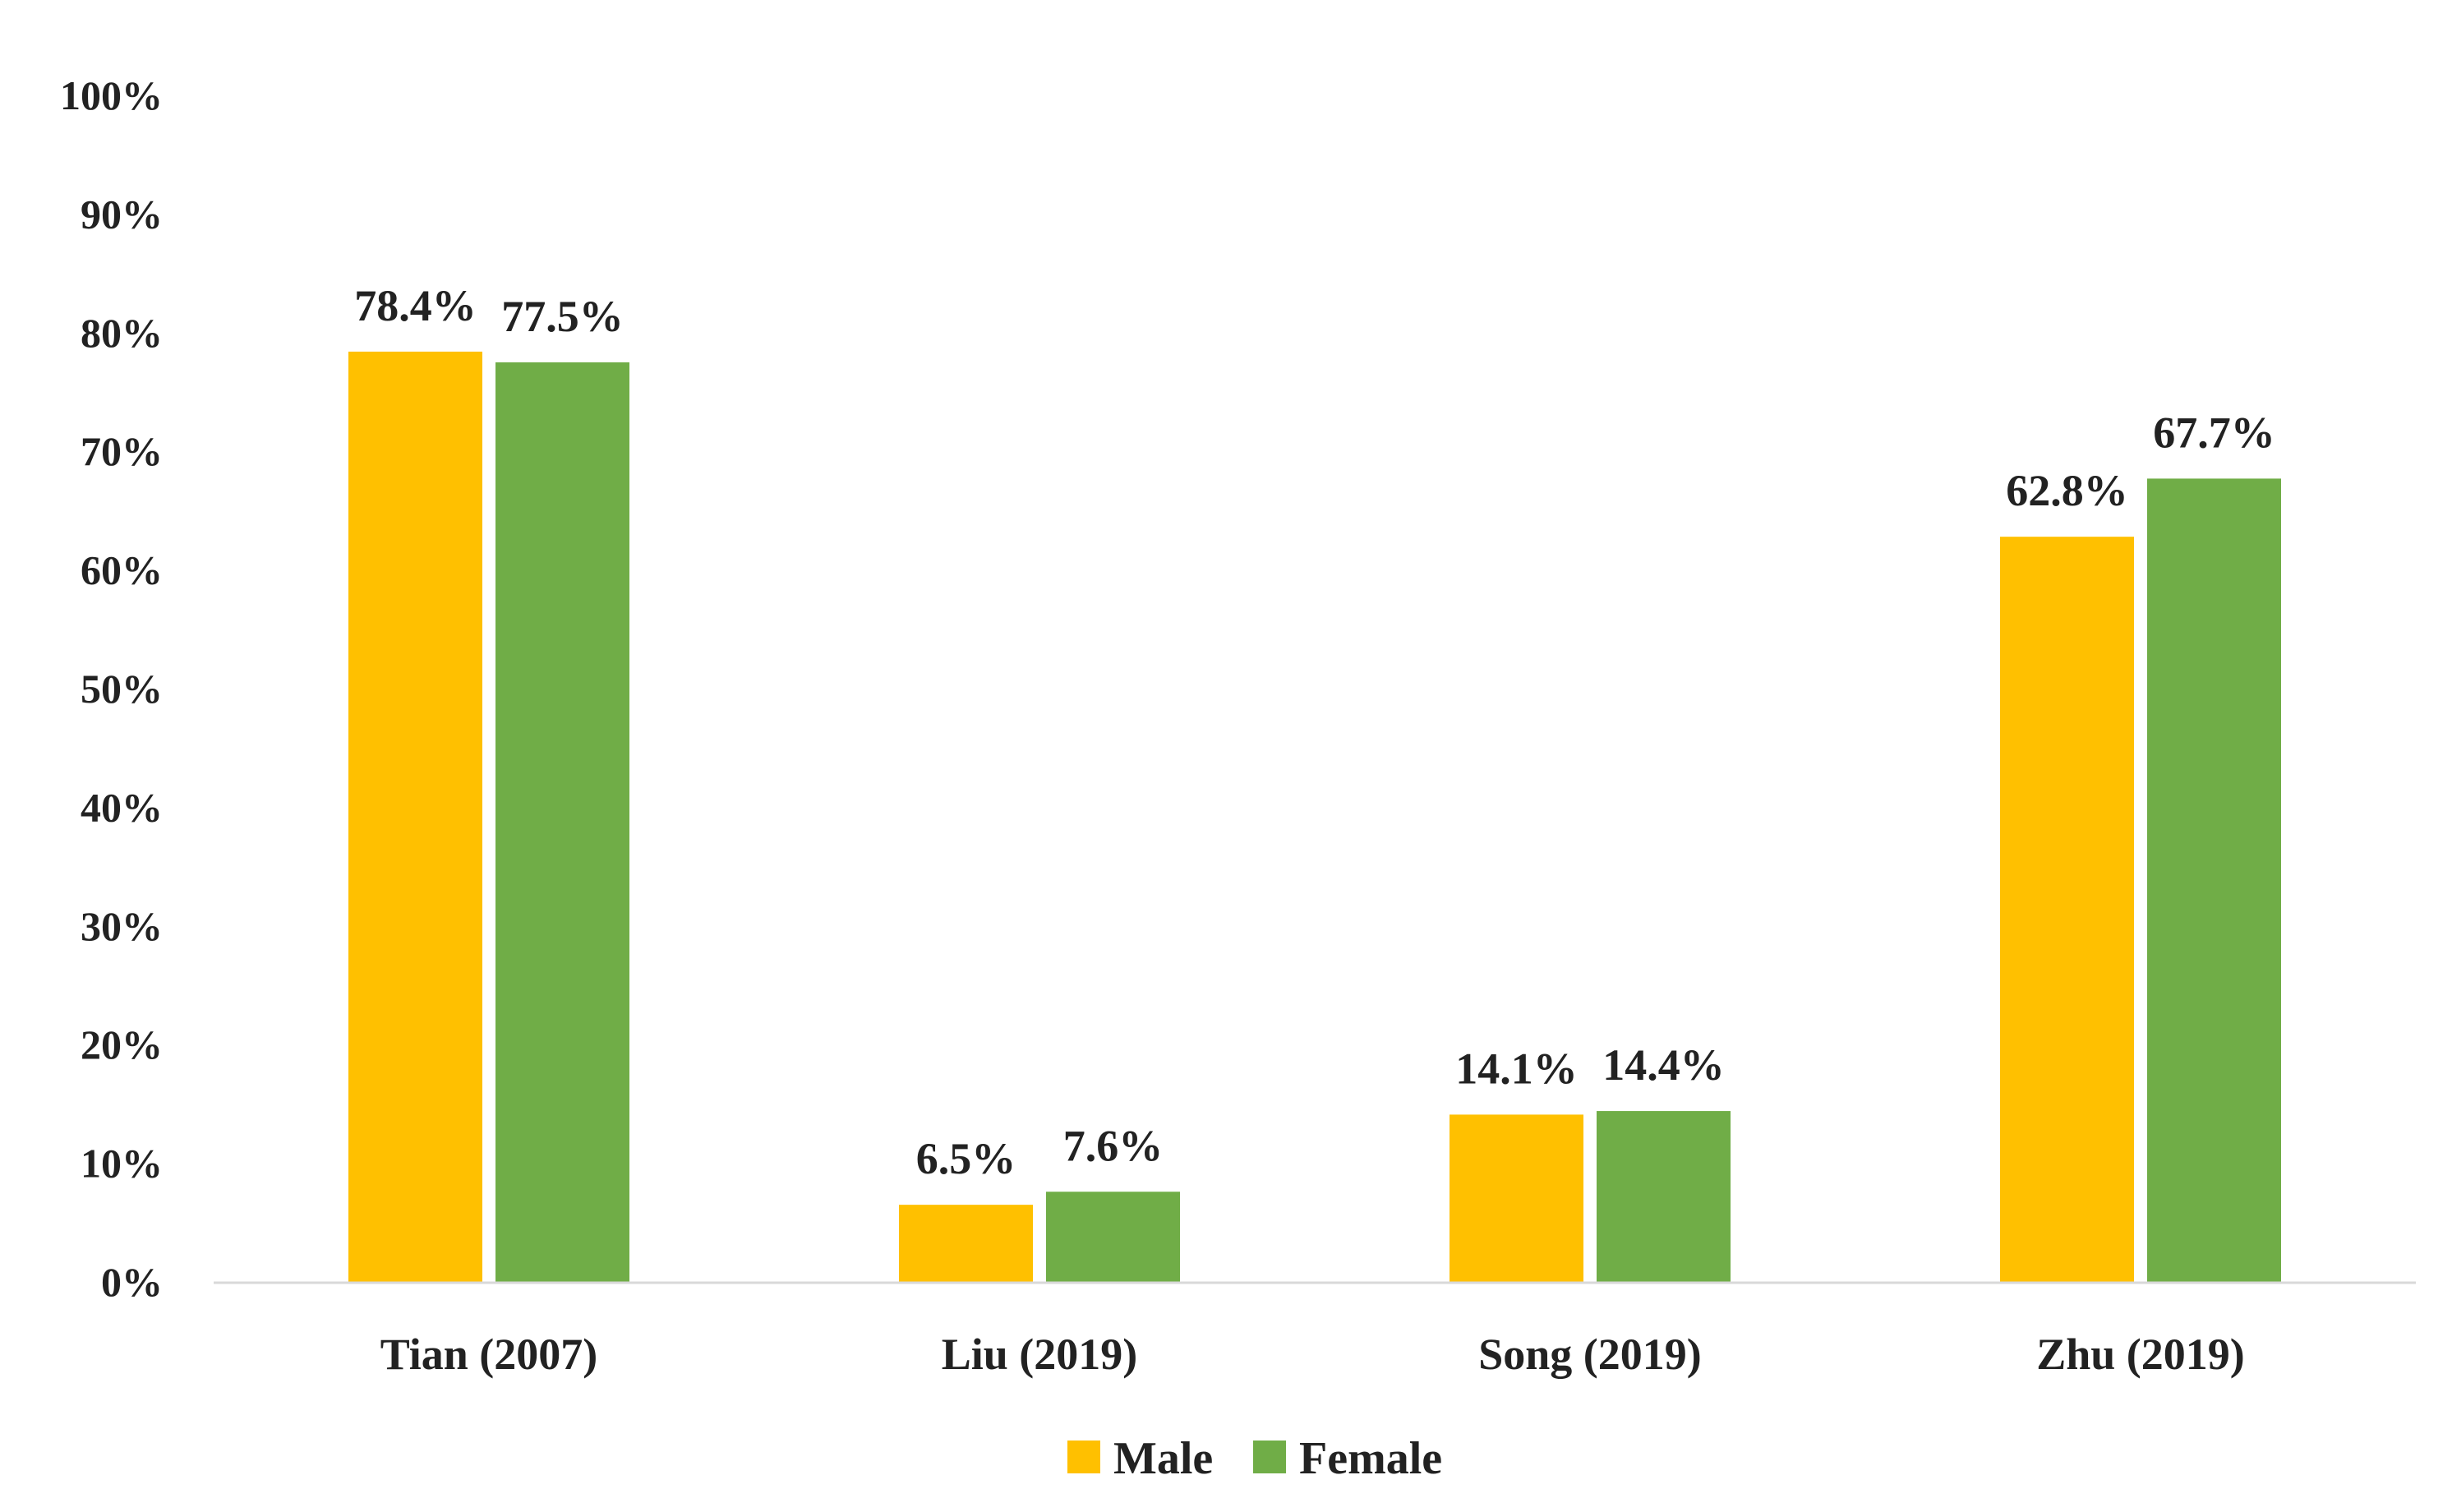 The height and width of the screenshot is (1512, 2452). I want to click on category-label: Zhu (2019), so click(2140, 1355).